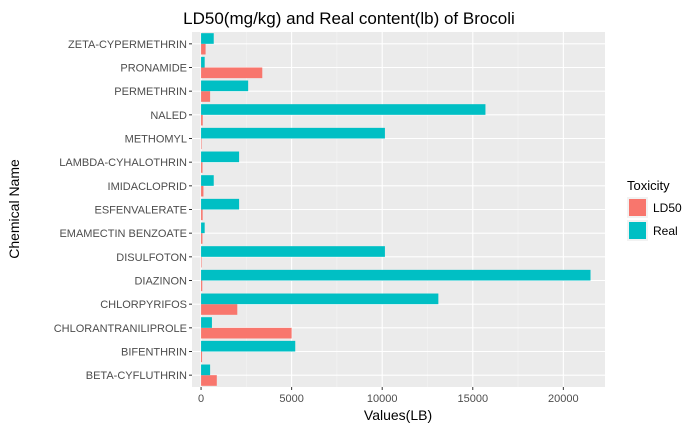 This screenshot has height=432, width=700. I want to click on bar-ld50-diazinon, so click(202, 286).